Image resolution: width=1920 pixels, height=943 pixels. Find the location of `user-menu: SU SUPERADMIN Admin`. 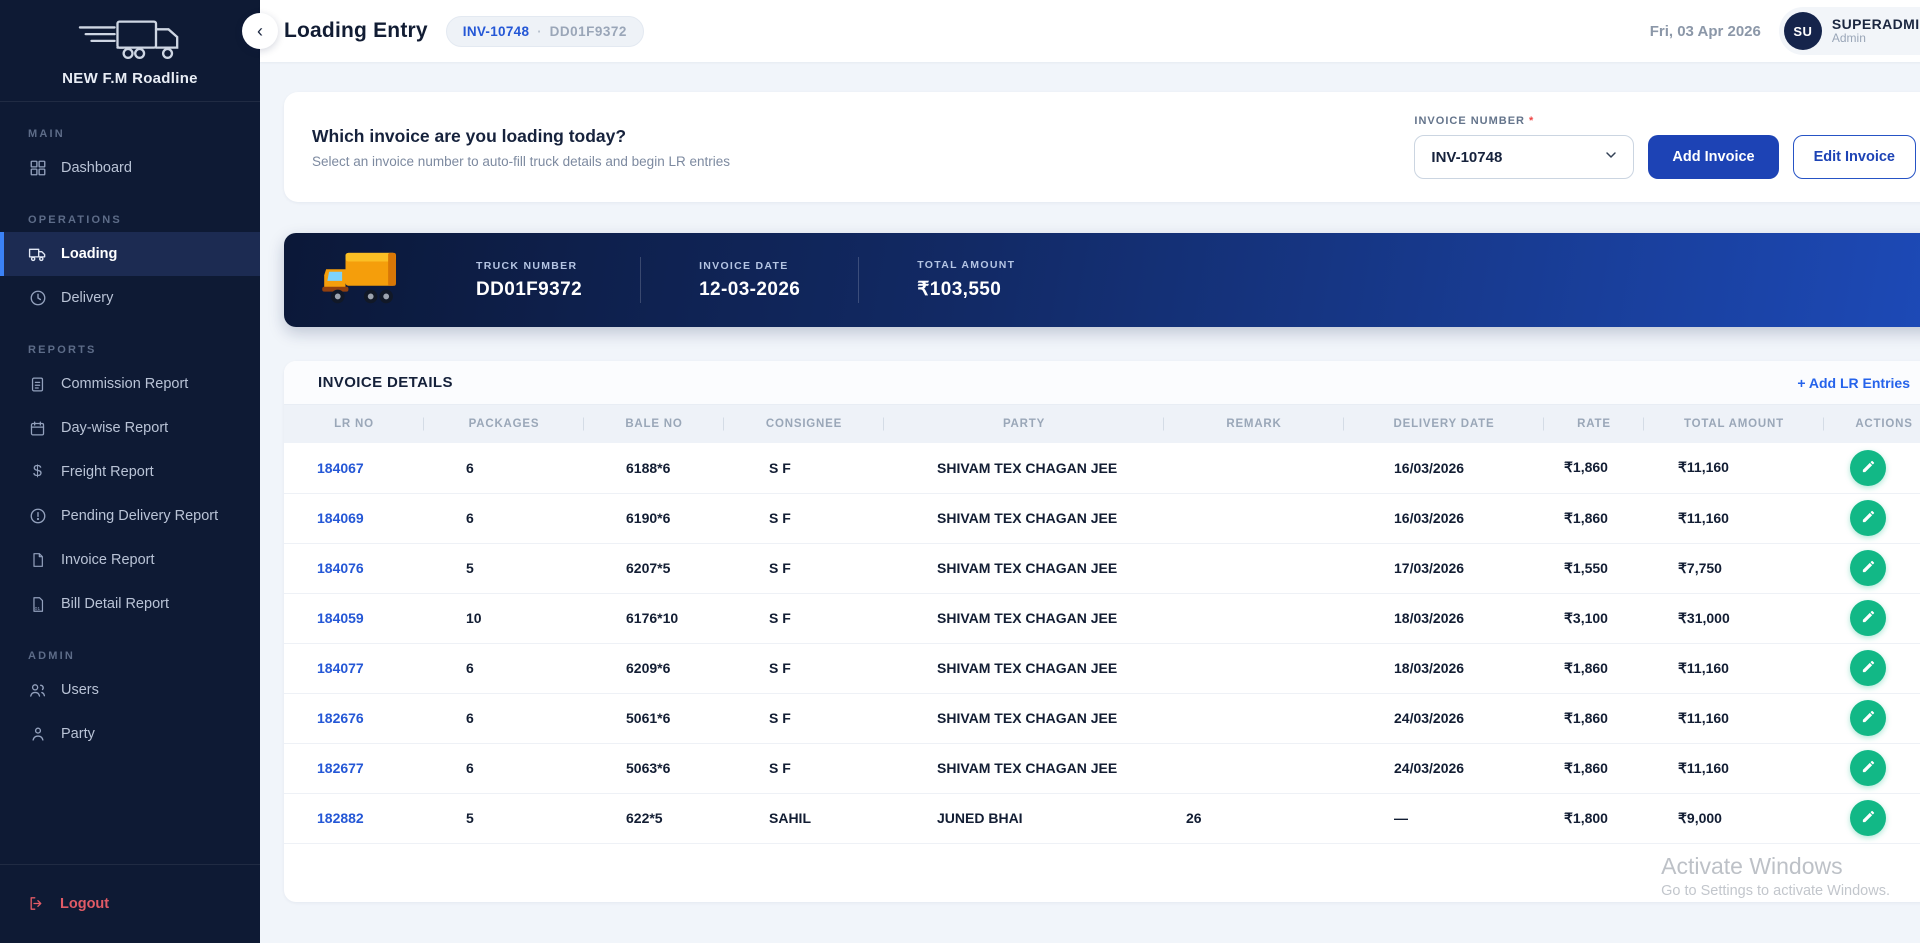

user-menu: SU SUPERADMIN Admin is located at coordinates (1849, 31).